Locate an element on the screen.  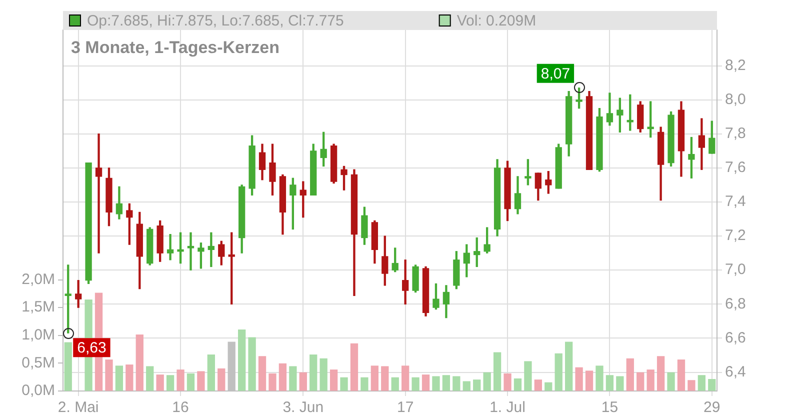
y-tick-label: 8,0 is located at coordinates (735, 99).